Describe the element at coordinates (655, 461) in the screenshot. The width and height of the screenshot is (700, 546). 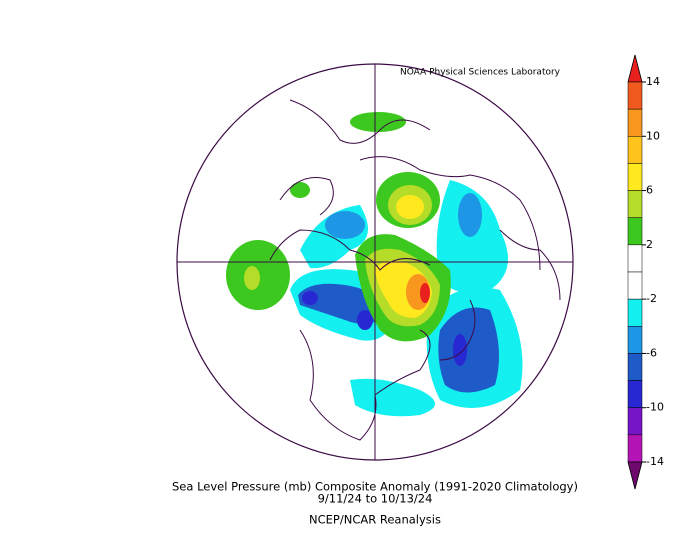
I see `colorbar-label: -14` at that location.